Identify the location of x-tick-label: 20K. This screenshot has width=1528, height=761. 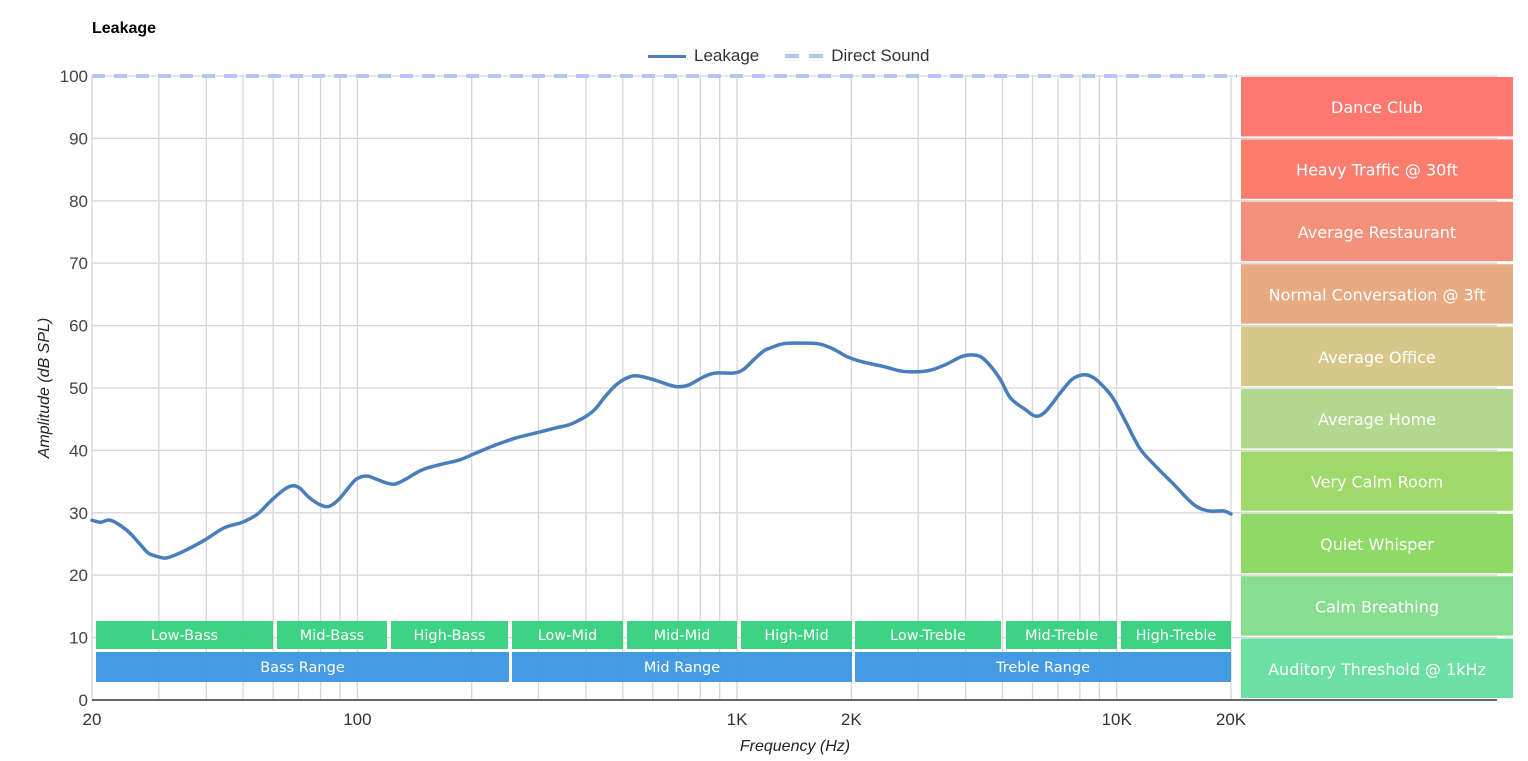
(1231, 719).